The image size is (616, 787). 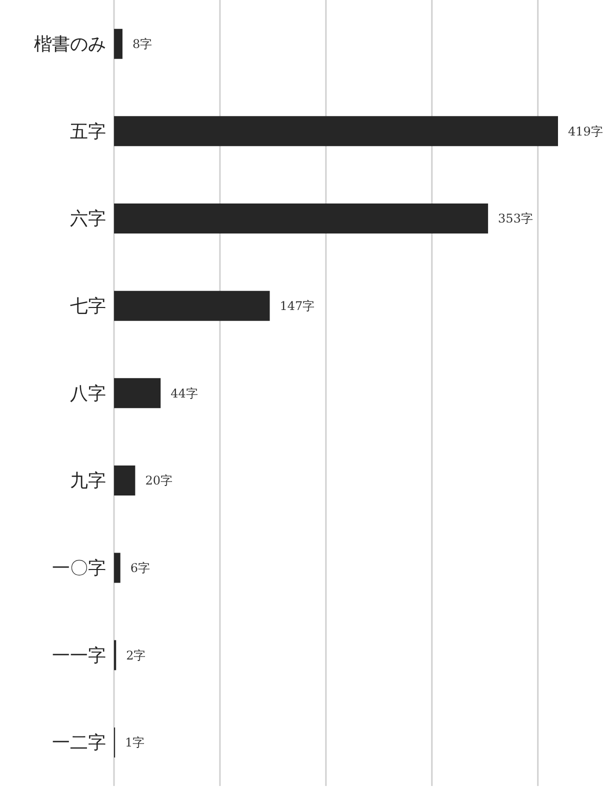 I want to click on data-label: 44字, so click(x=184, y=393).